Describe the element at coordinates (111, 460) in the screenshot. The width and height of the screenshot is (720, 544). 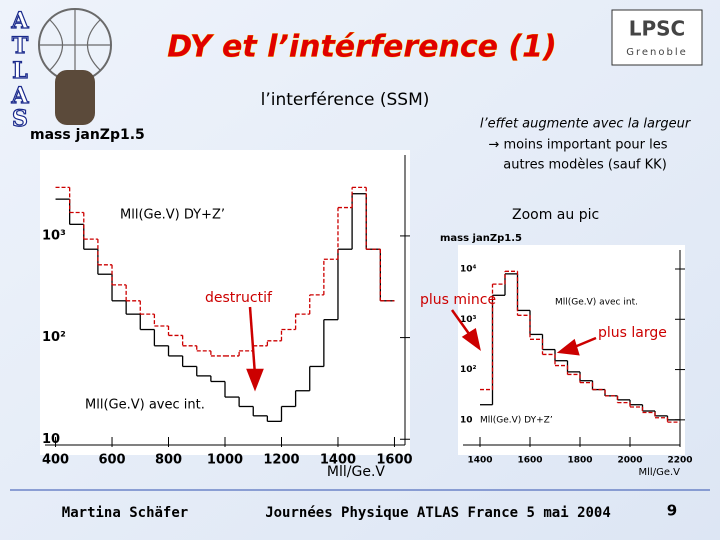
I see `x-tick-label: 600` at that location.